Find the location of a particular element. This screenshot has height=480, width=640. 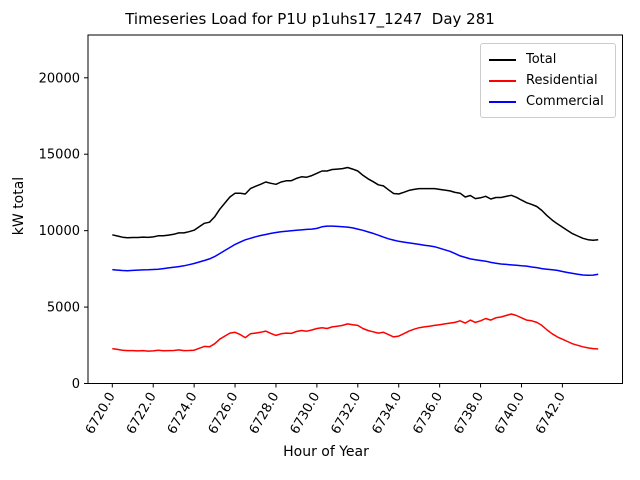

y-tick-label: 10000 is located at coordinates (59, 231).